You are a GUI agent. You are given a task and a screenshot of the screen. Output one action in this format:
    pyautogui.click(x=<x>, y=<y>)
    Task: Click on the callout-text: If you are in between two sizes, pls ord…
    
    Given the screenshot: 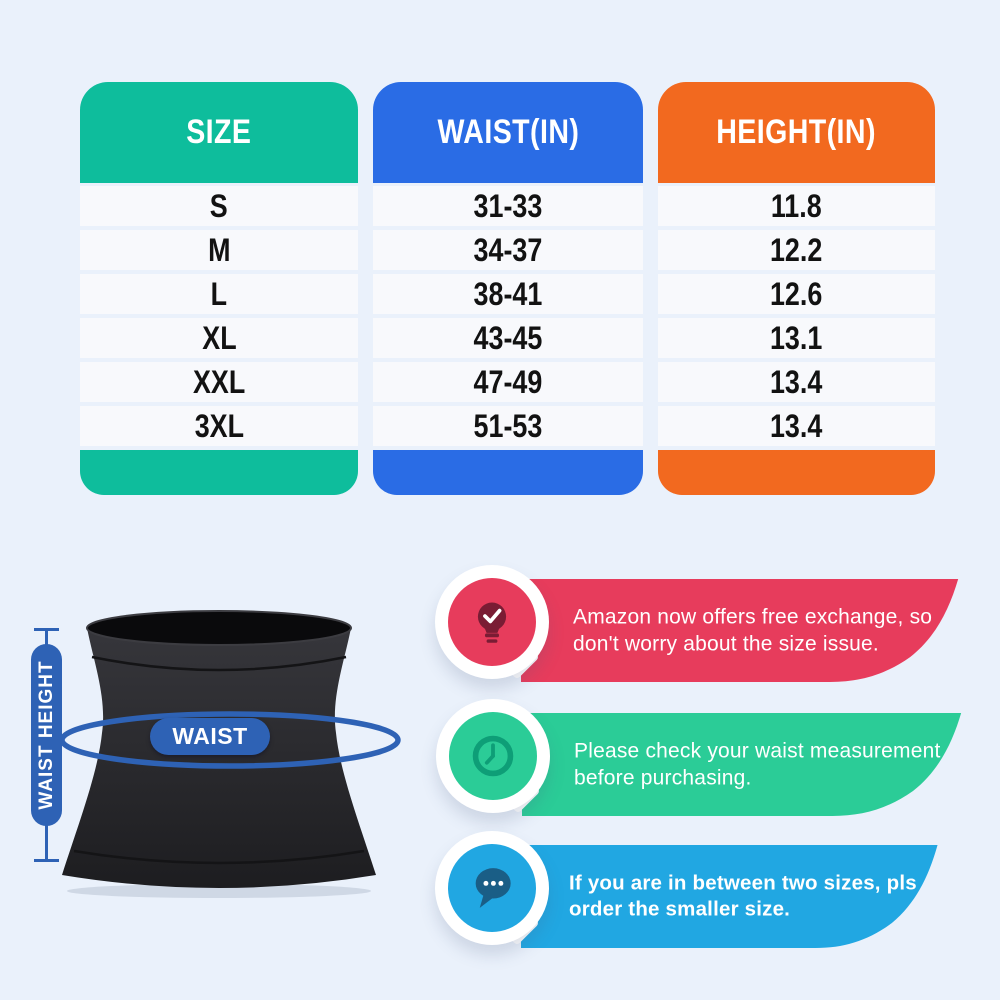 What is the action you would take?
    pyautogui.click(x=743, y=895)
    